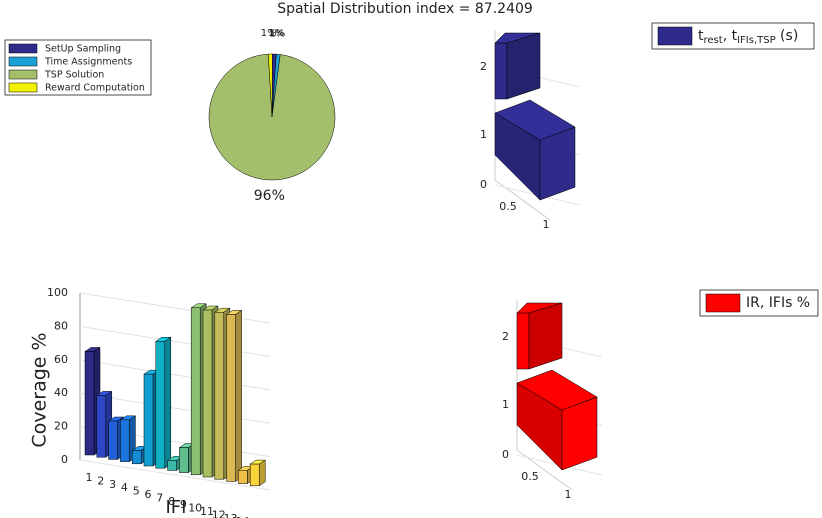  What do you see at coordinates (61, 426) in the screenshot?
I see `y-tick-label: 20` at bounding box center [61, 426].